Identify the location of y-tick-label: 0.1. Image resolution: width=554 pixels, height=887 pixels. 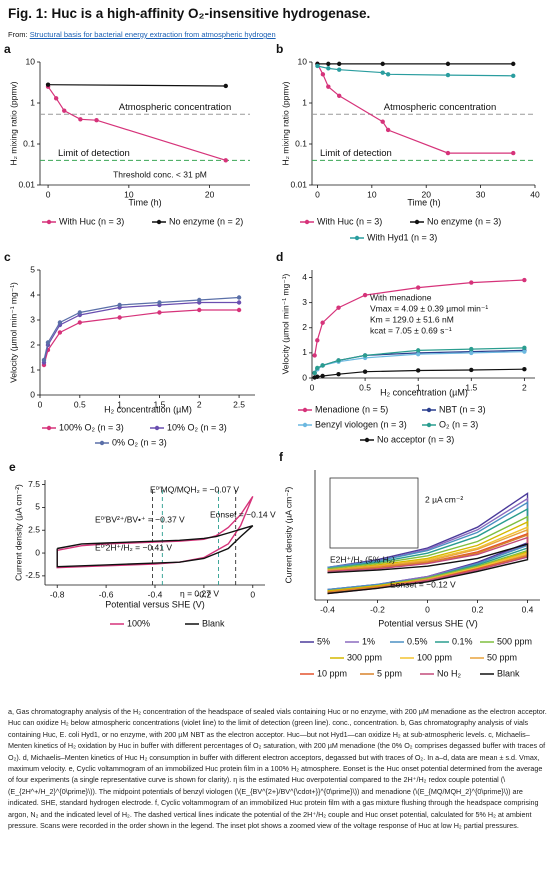
(301, 143).